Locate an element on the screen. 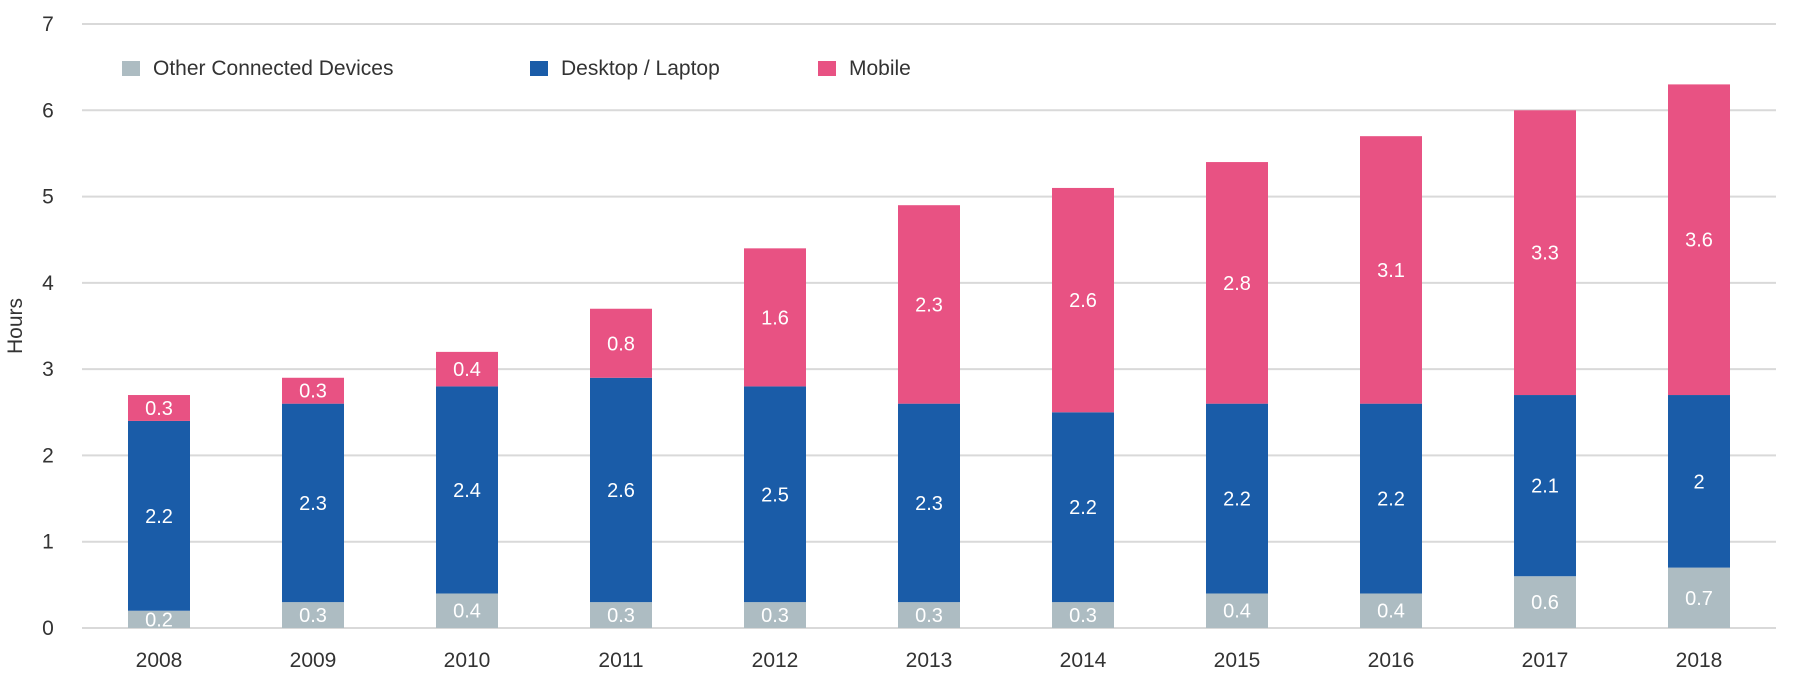 The width and height of the screenshot is (1800, 680). data-label: 3.3 is located at coordinates (1545, 254).